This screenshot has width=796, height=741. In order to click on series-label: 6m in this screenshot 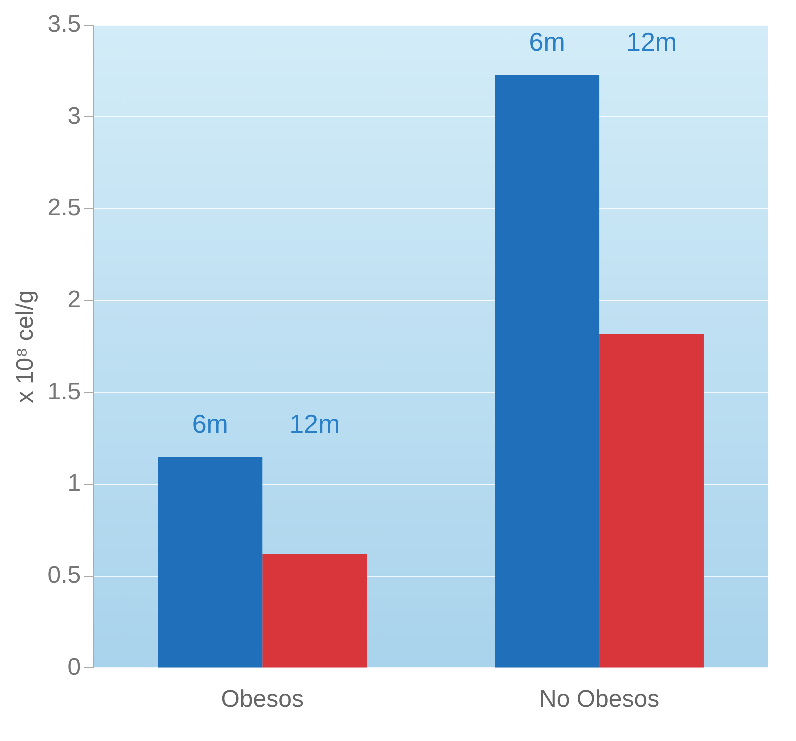, I will do `click(210, 424)`.